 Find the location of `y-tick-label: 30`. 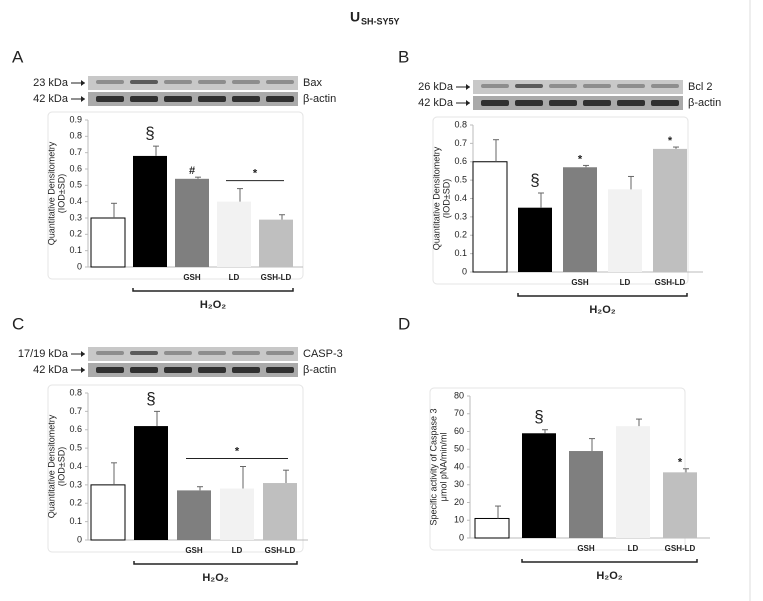

y-tick-label: 30 is located at coordinates (459, 484).